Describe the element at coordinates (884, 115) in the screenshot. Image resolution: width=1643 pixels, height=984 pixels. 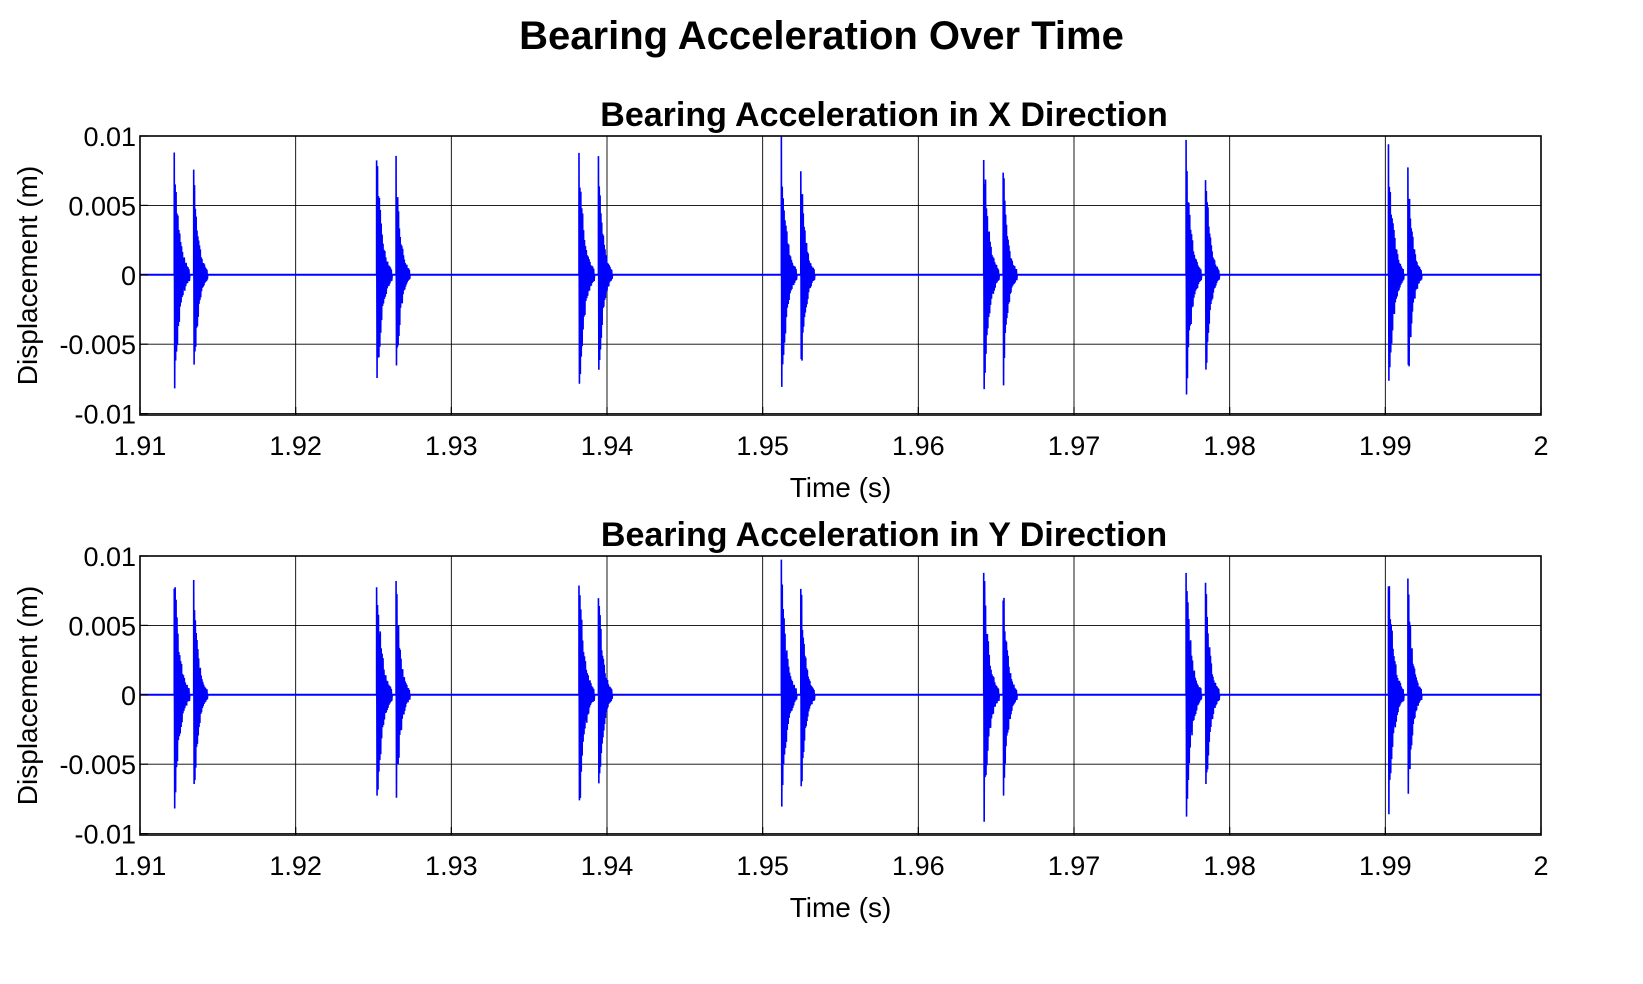
I see `plot-title-x: Bearing Acceleration in X Direction` at that location.